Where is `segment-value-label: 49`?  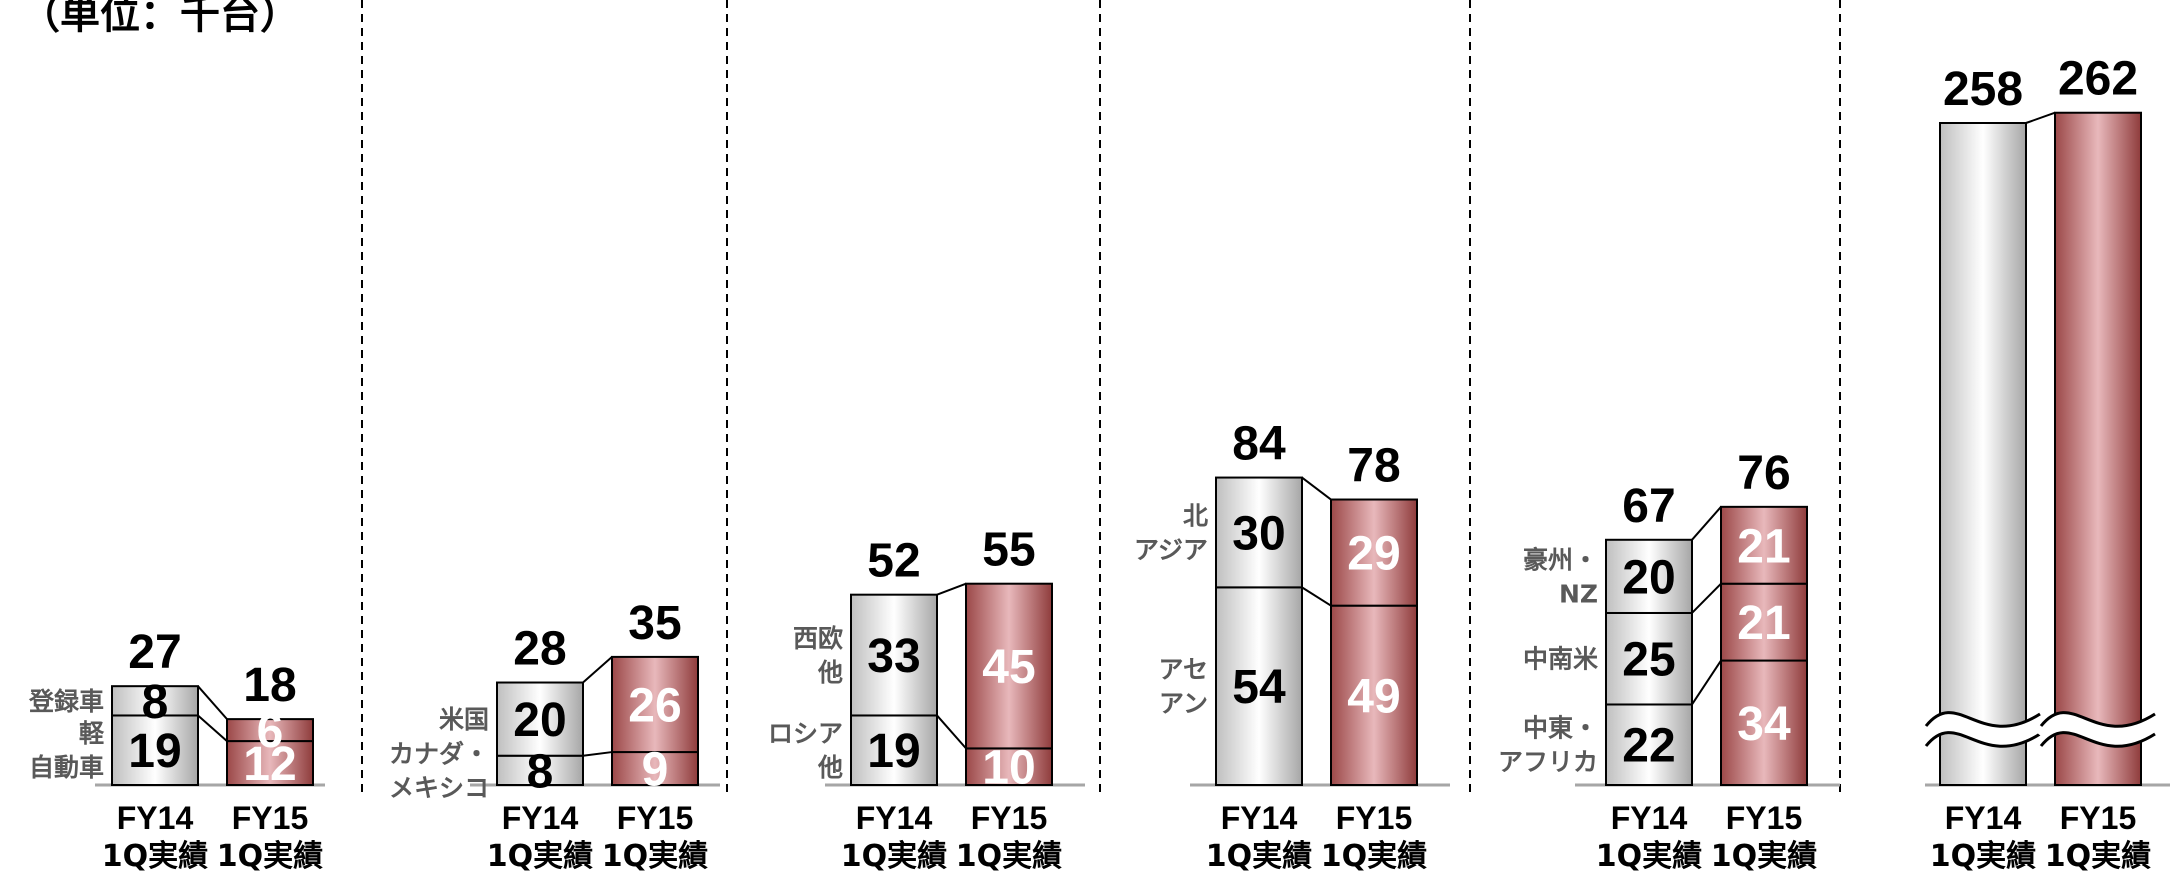 segment-value-label: 49 is located at coordinates (1373, 696).